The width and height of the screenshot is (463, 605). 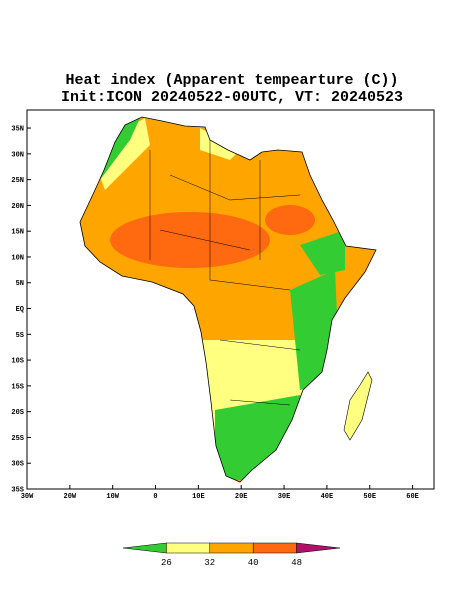 I want to click on x-tick-label: 30W, so click(x=27, y=497).